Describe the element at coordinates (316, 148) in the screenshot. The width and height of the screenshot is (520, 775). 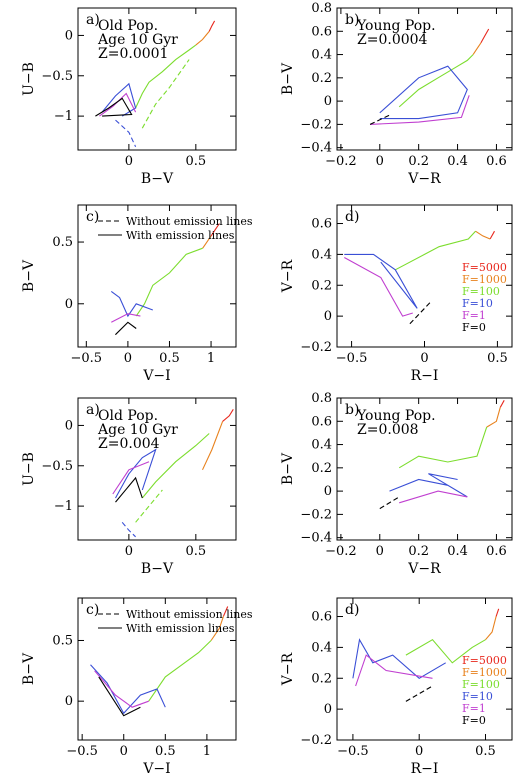
I see `y-tick-label: −0.4` at that location.